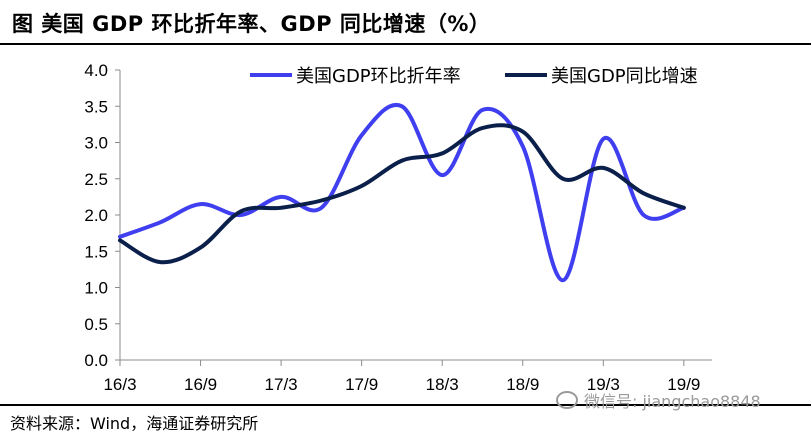 This screenshot has width=811, height=437. What do you see at coordinates (119, 384) in the screenshot?
I see `x-tick-label: 16/3` at bounding box center [119, 384].